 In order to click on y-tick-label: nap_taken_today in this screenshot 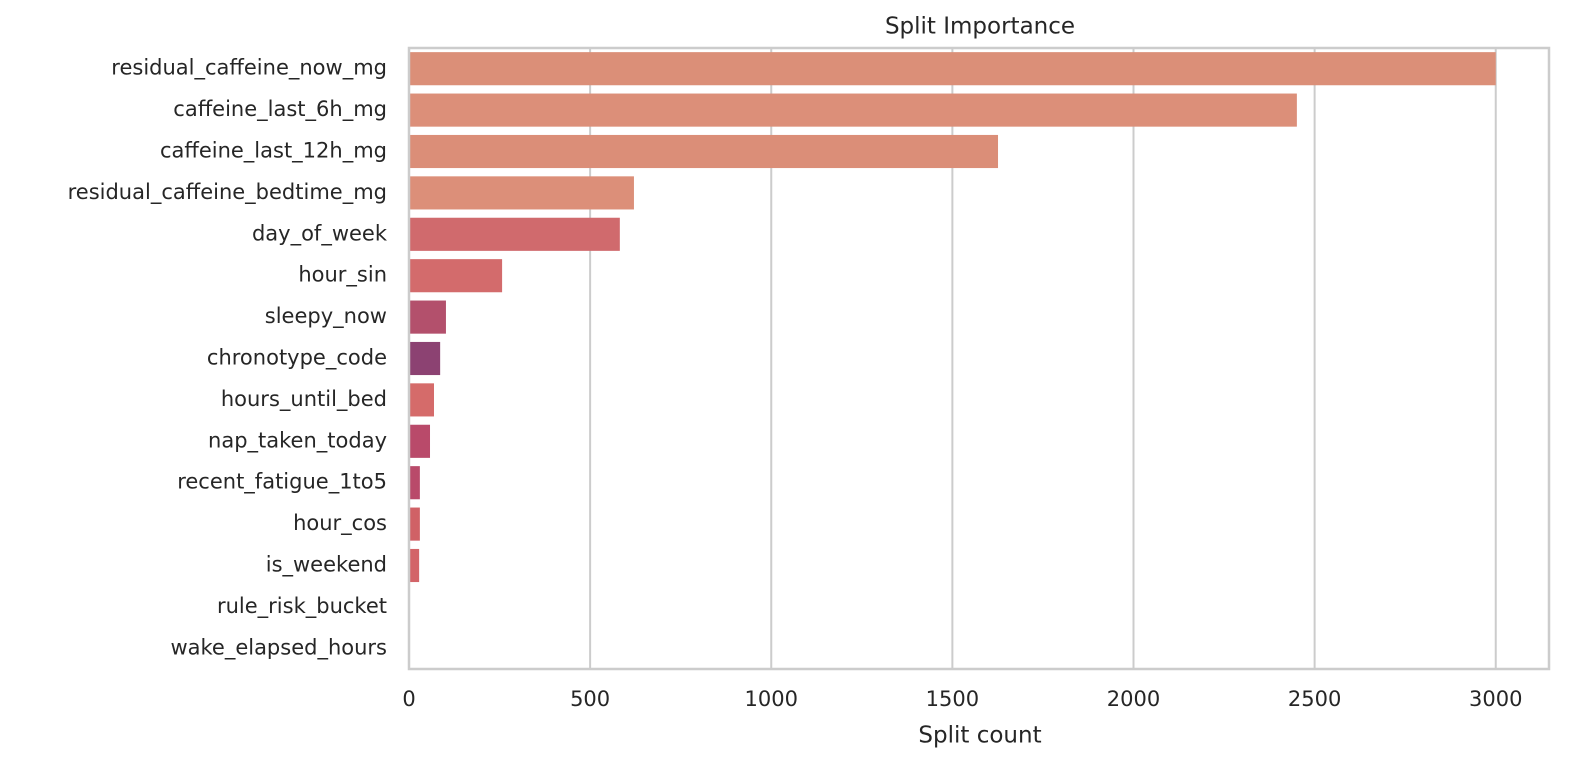, I will do `click(297, 440)`.